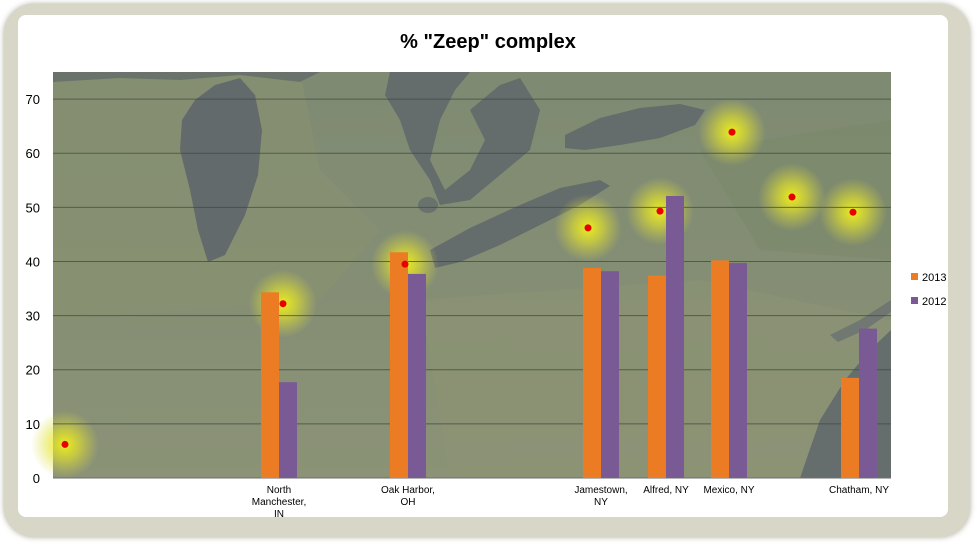  I want to click on y-tick-label: 70, so click(33, 99).